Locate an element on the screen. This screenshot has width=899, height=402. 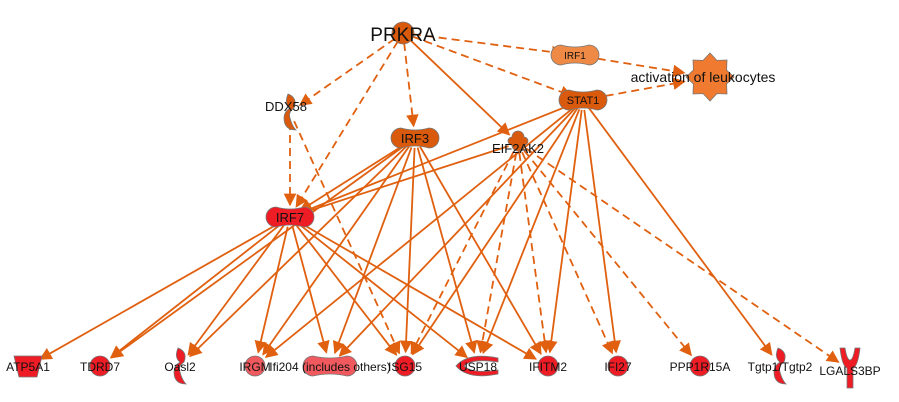
node-atp5a1: ATP5A1 is located at coordinates (28, 366).